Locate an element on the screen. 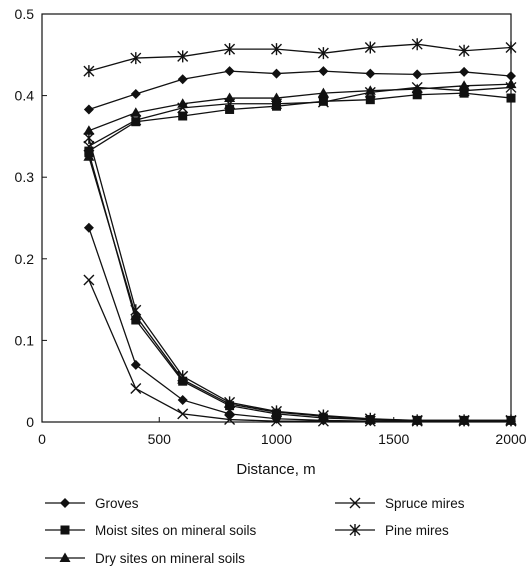 The height and width of the screenshot is (568, 532). legend-label: Groves is located at coordinates (117, 503).